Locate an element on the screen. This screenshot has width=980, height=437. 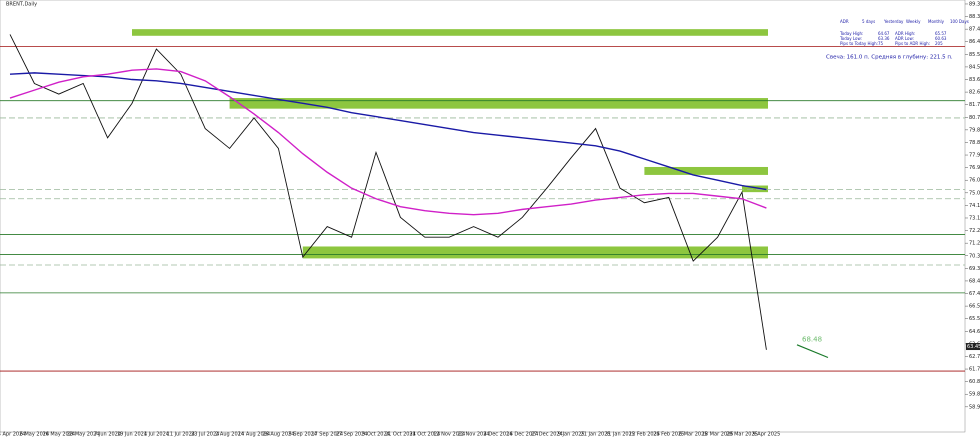
y-tick-label: 60.80 is located at coordinates (974, 382).